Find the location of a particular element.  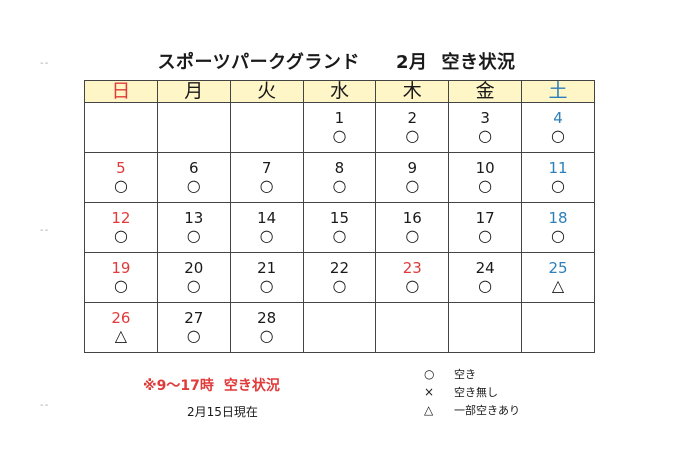

calendar-day-cell: 4 ○ is located at coordinates (558, 127).